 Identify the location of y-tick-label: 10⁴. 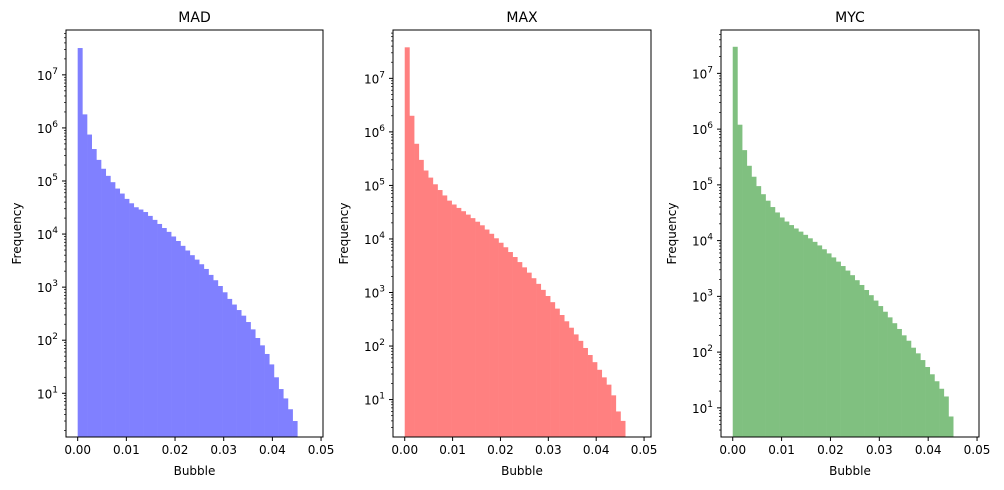
(702, 241).